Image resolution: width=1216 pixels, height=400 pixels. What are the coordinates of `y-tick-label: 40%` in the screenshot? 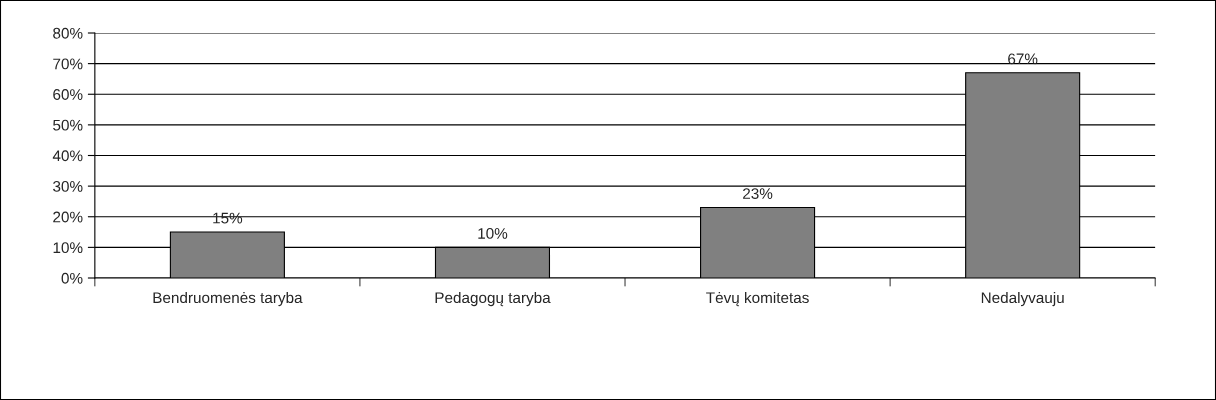 It's located at (67, 156).